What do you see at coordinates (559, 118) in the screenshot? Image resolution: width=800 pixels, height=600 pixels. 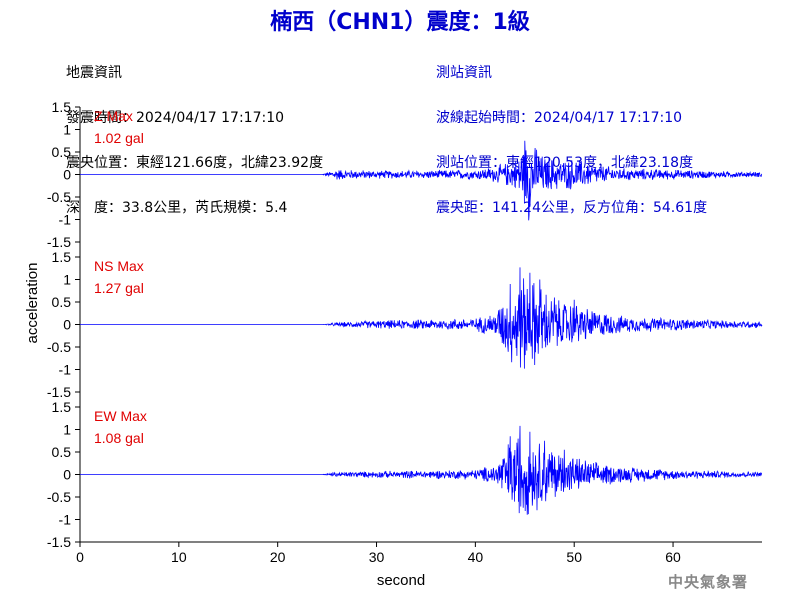 I see `wave-start-time: 波線起始時間：2024/04/17 17:17:10` at bounding box center [559, 118].